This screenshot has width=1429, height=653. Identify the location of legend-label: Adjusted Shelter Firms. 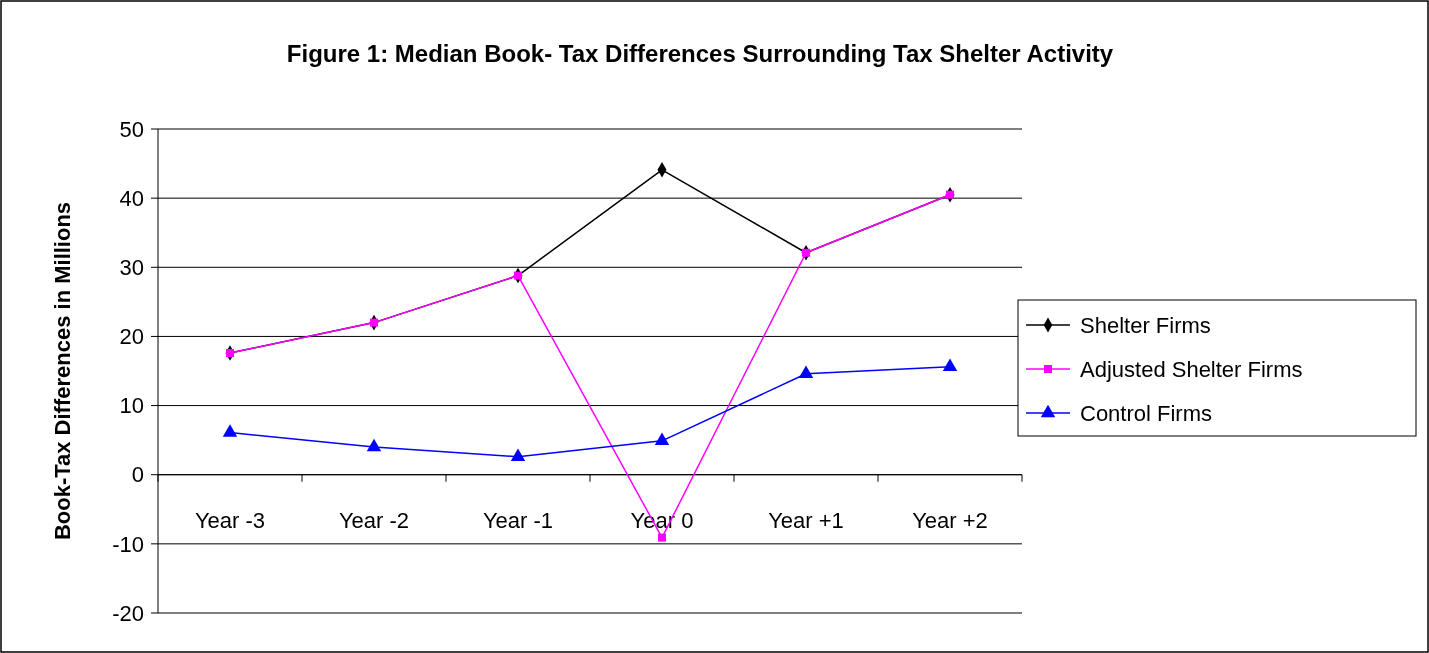
(1191, 369).